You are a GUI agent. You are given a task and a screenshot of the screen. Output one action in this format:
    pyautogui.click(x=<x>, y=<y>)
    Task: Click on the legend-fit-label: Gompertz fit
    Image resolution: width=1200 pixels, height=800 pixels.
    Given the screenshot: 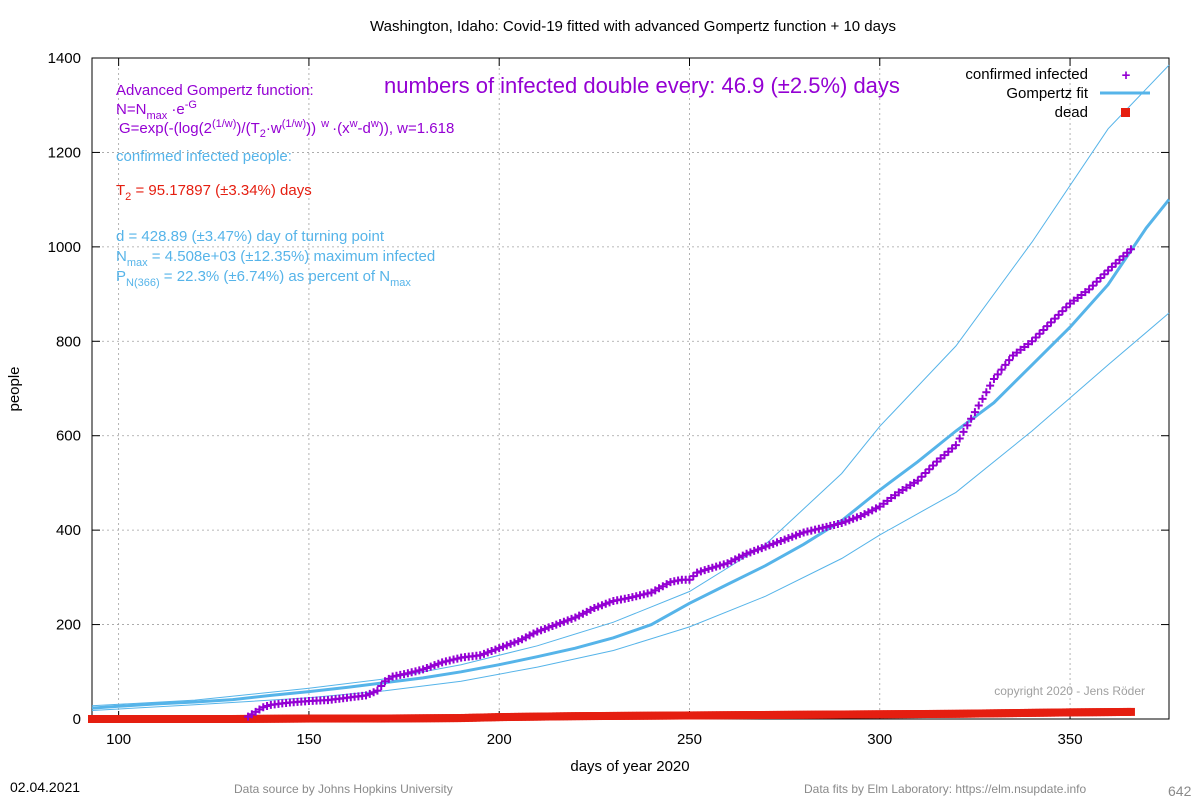 What is the action you would take?
    pyautogui.click(x=1047, y=93)
    